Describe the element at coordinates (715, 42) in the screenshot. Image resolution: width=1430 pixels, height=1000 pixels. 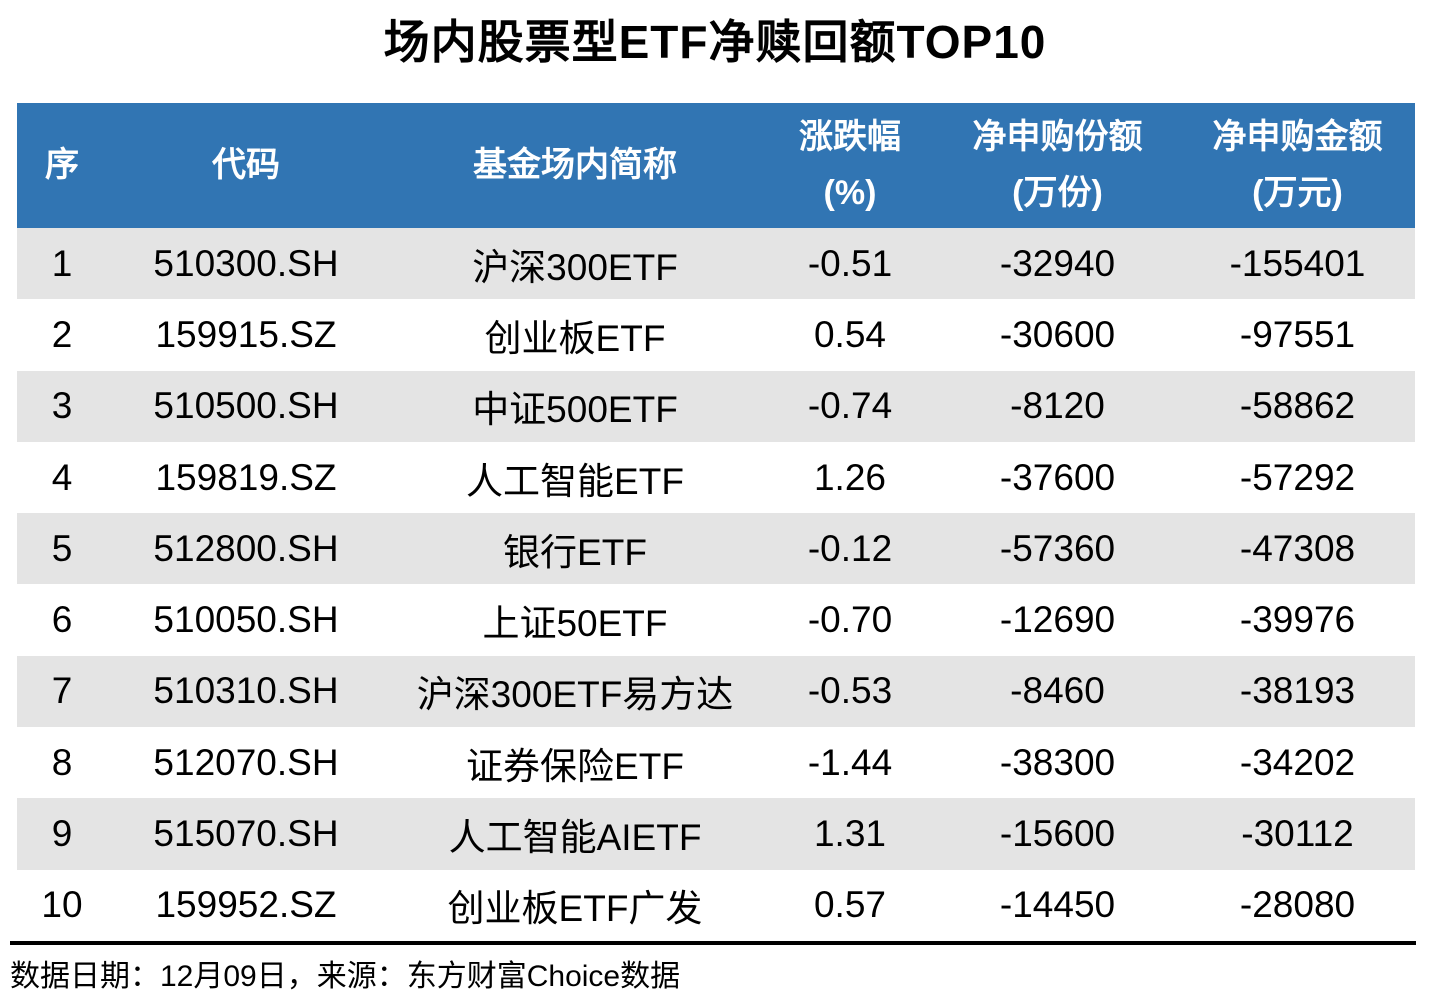
I see `page-title: 场内股票型ETF净赎回额TOP10` at that location.